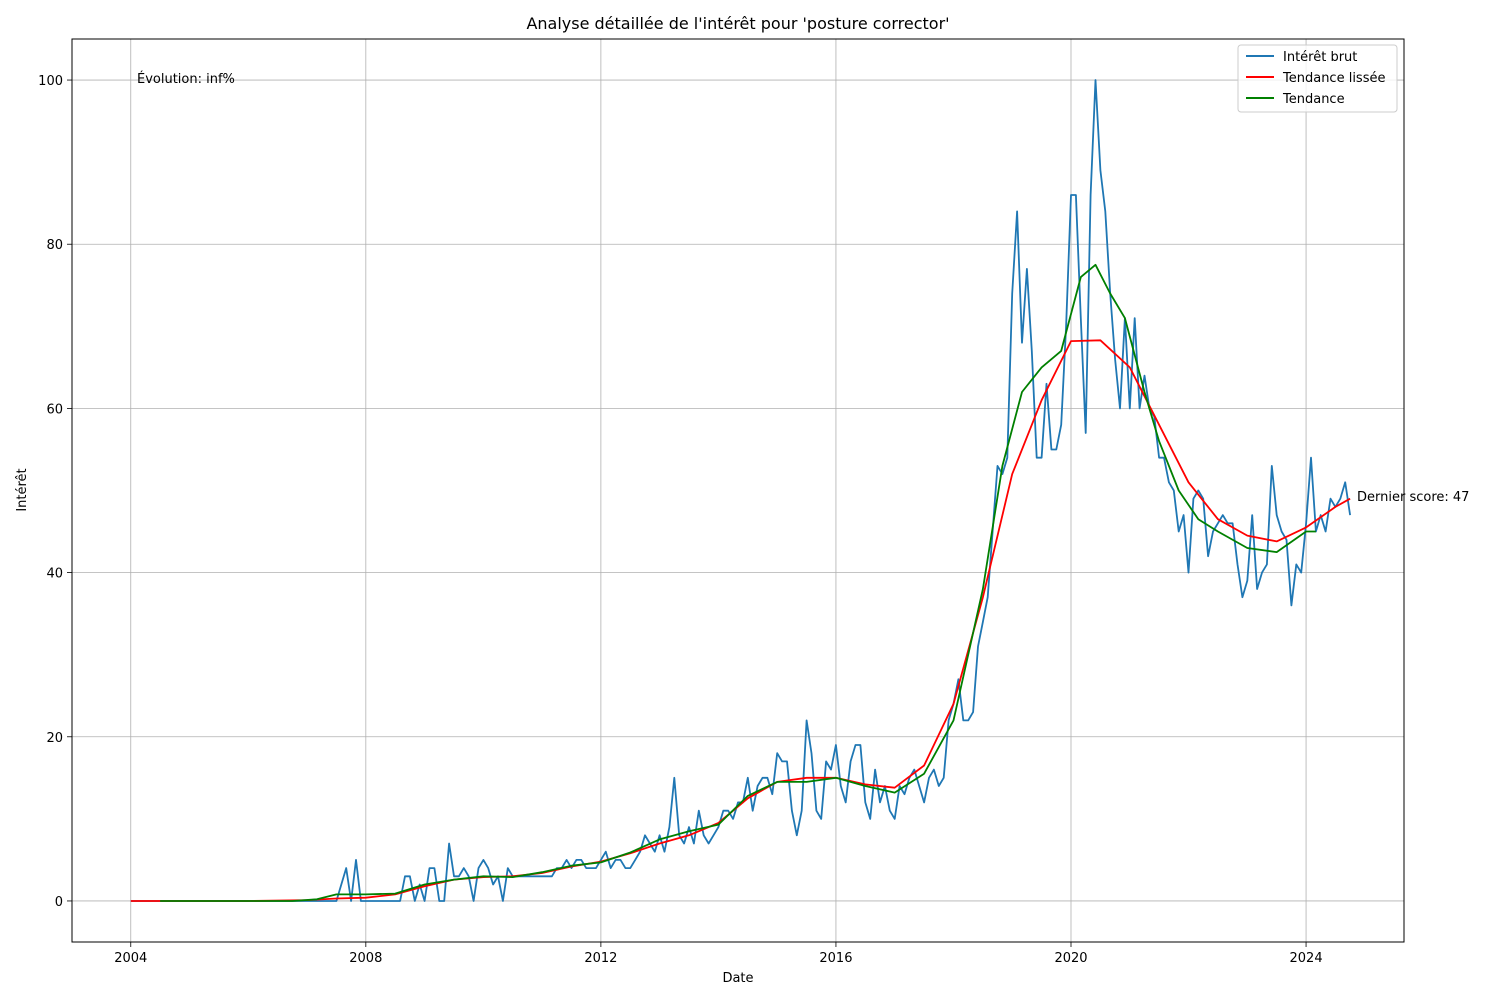 Image resolution: width=1500 pixels, height=1000 pixels. Describe the element at coordinates (600, 958) in the screenshot. I see `x-tick-label: 2012` at that location.